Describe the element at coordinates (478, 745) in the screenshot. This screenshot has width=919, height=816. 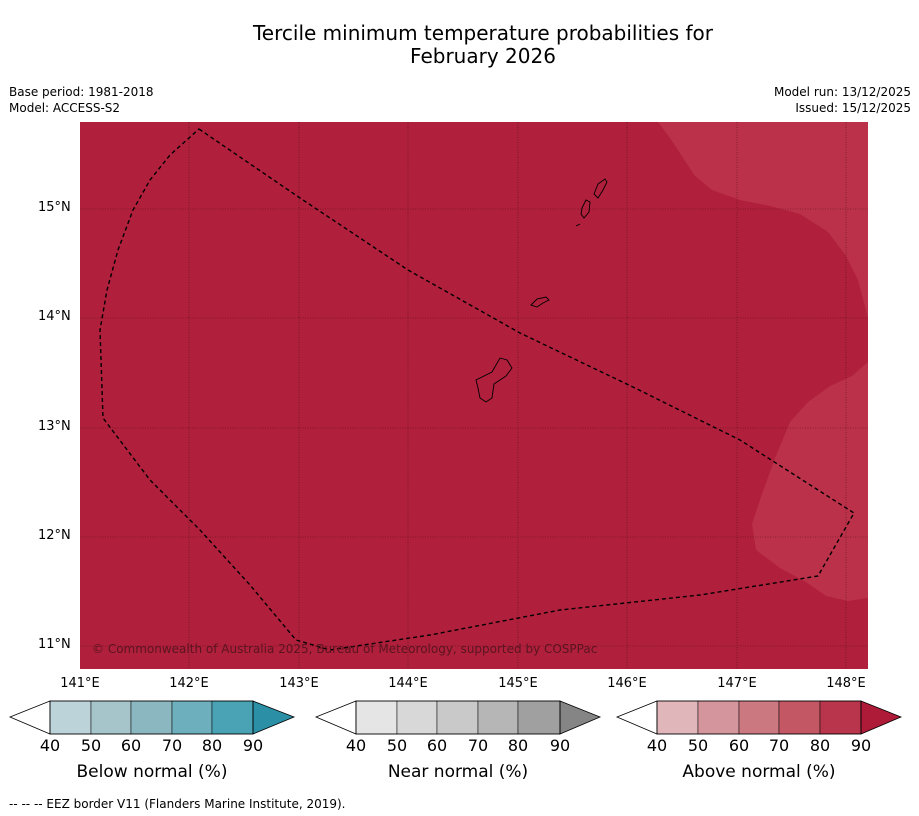
I see `near-tick-70: 70` at that location.